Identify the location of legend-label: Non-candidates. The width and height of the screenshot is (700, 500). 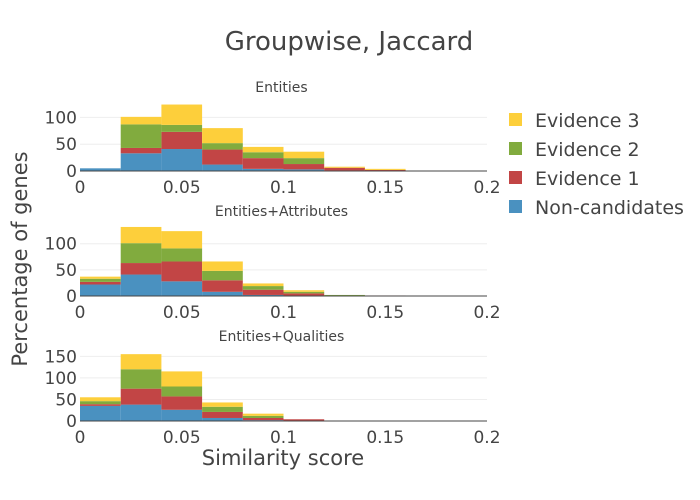
(609, 208).